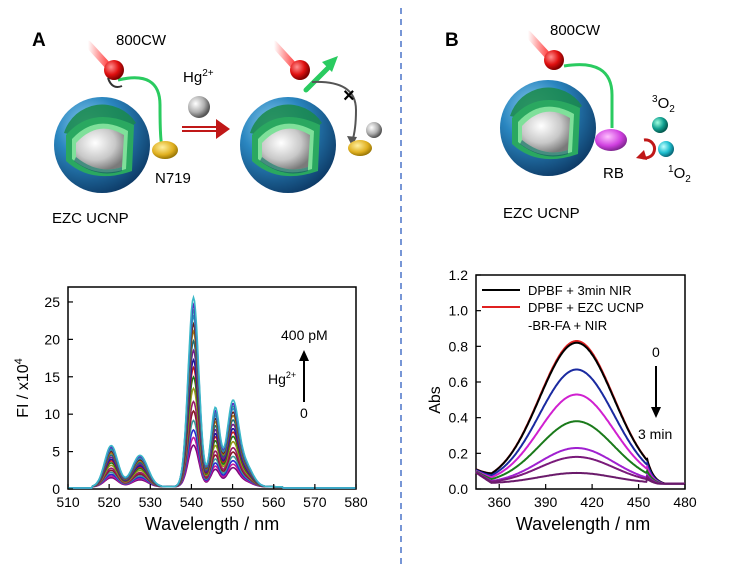  Describe the element at coordinates (56, 489) in the screenshot. I see `fluorescence-y-tick-label: 0` at that location.